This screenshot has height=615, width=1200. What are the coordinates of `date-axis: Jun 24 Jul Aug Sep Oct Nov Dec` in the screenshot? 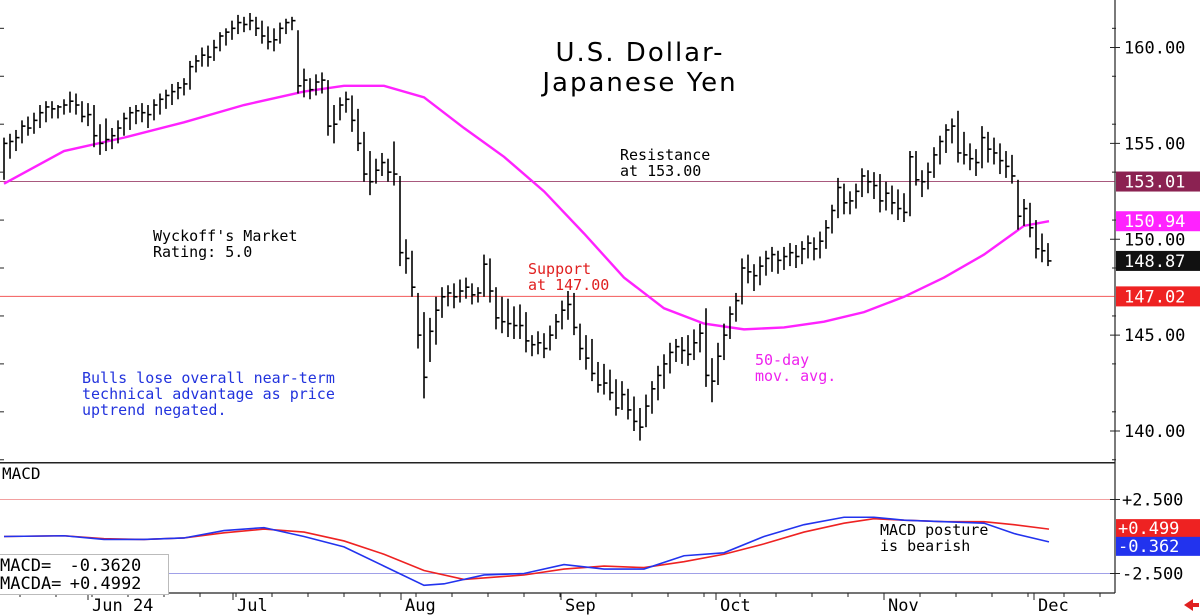 It's located at (560, 604).